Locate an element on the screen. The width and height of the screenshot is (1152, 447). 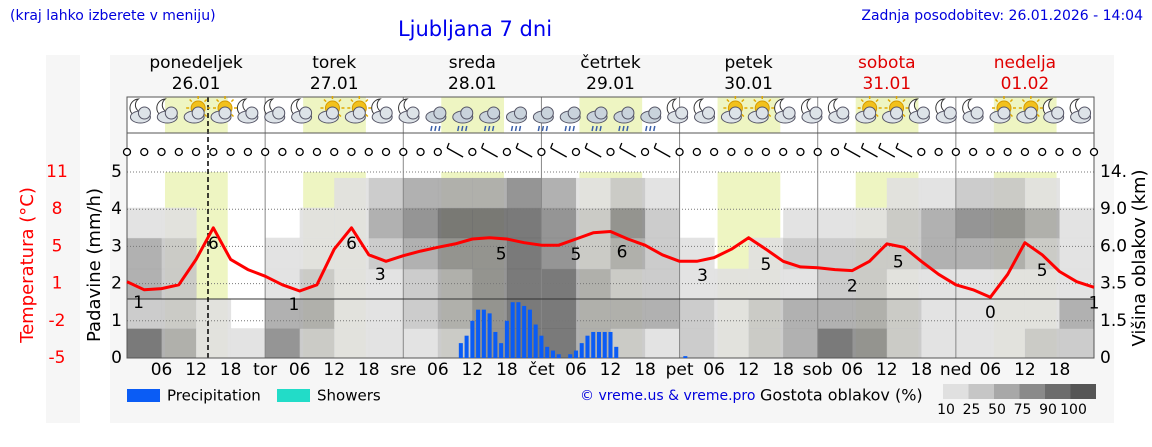
x-tick-label: 06 is located at coordinates (438, 370).